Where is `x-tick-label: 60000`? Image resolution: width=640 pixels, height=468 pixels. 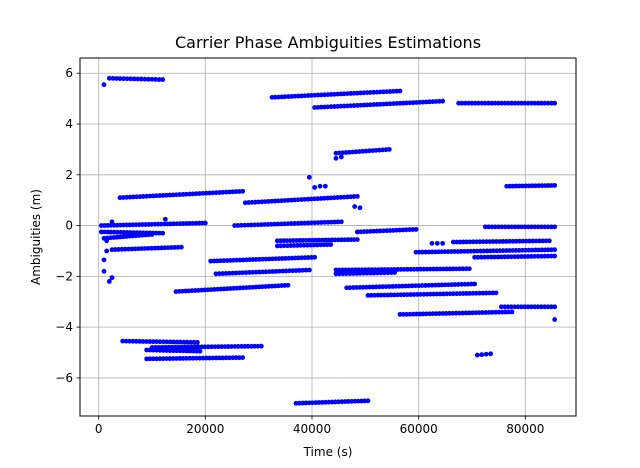
x-tick-label: 60000 is located at coordinates (419, 429).